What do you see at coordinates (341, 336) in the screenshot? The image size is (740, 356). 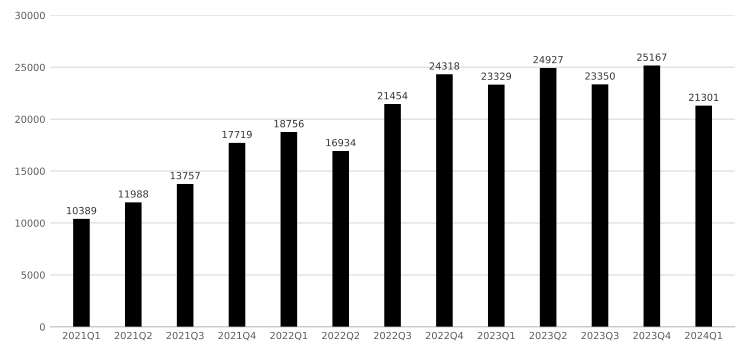 I see `x-tick-label: 2022Q2` at bounding box center [341, 336].